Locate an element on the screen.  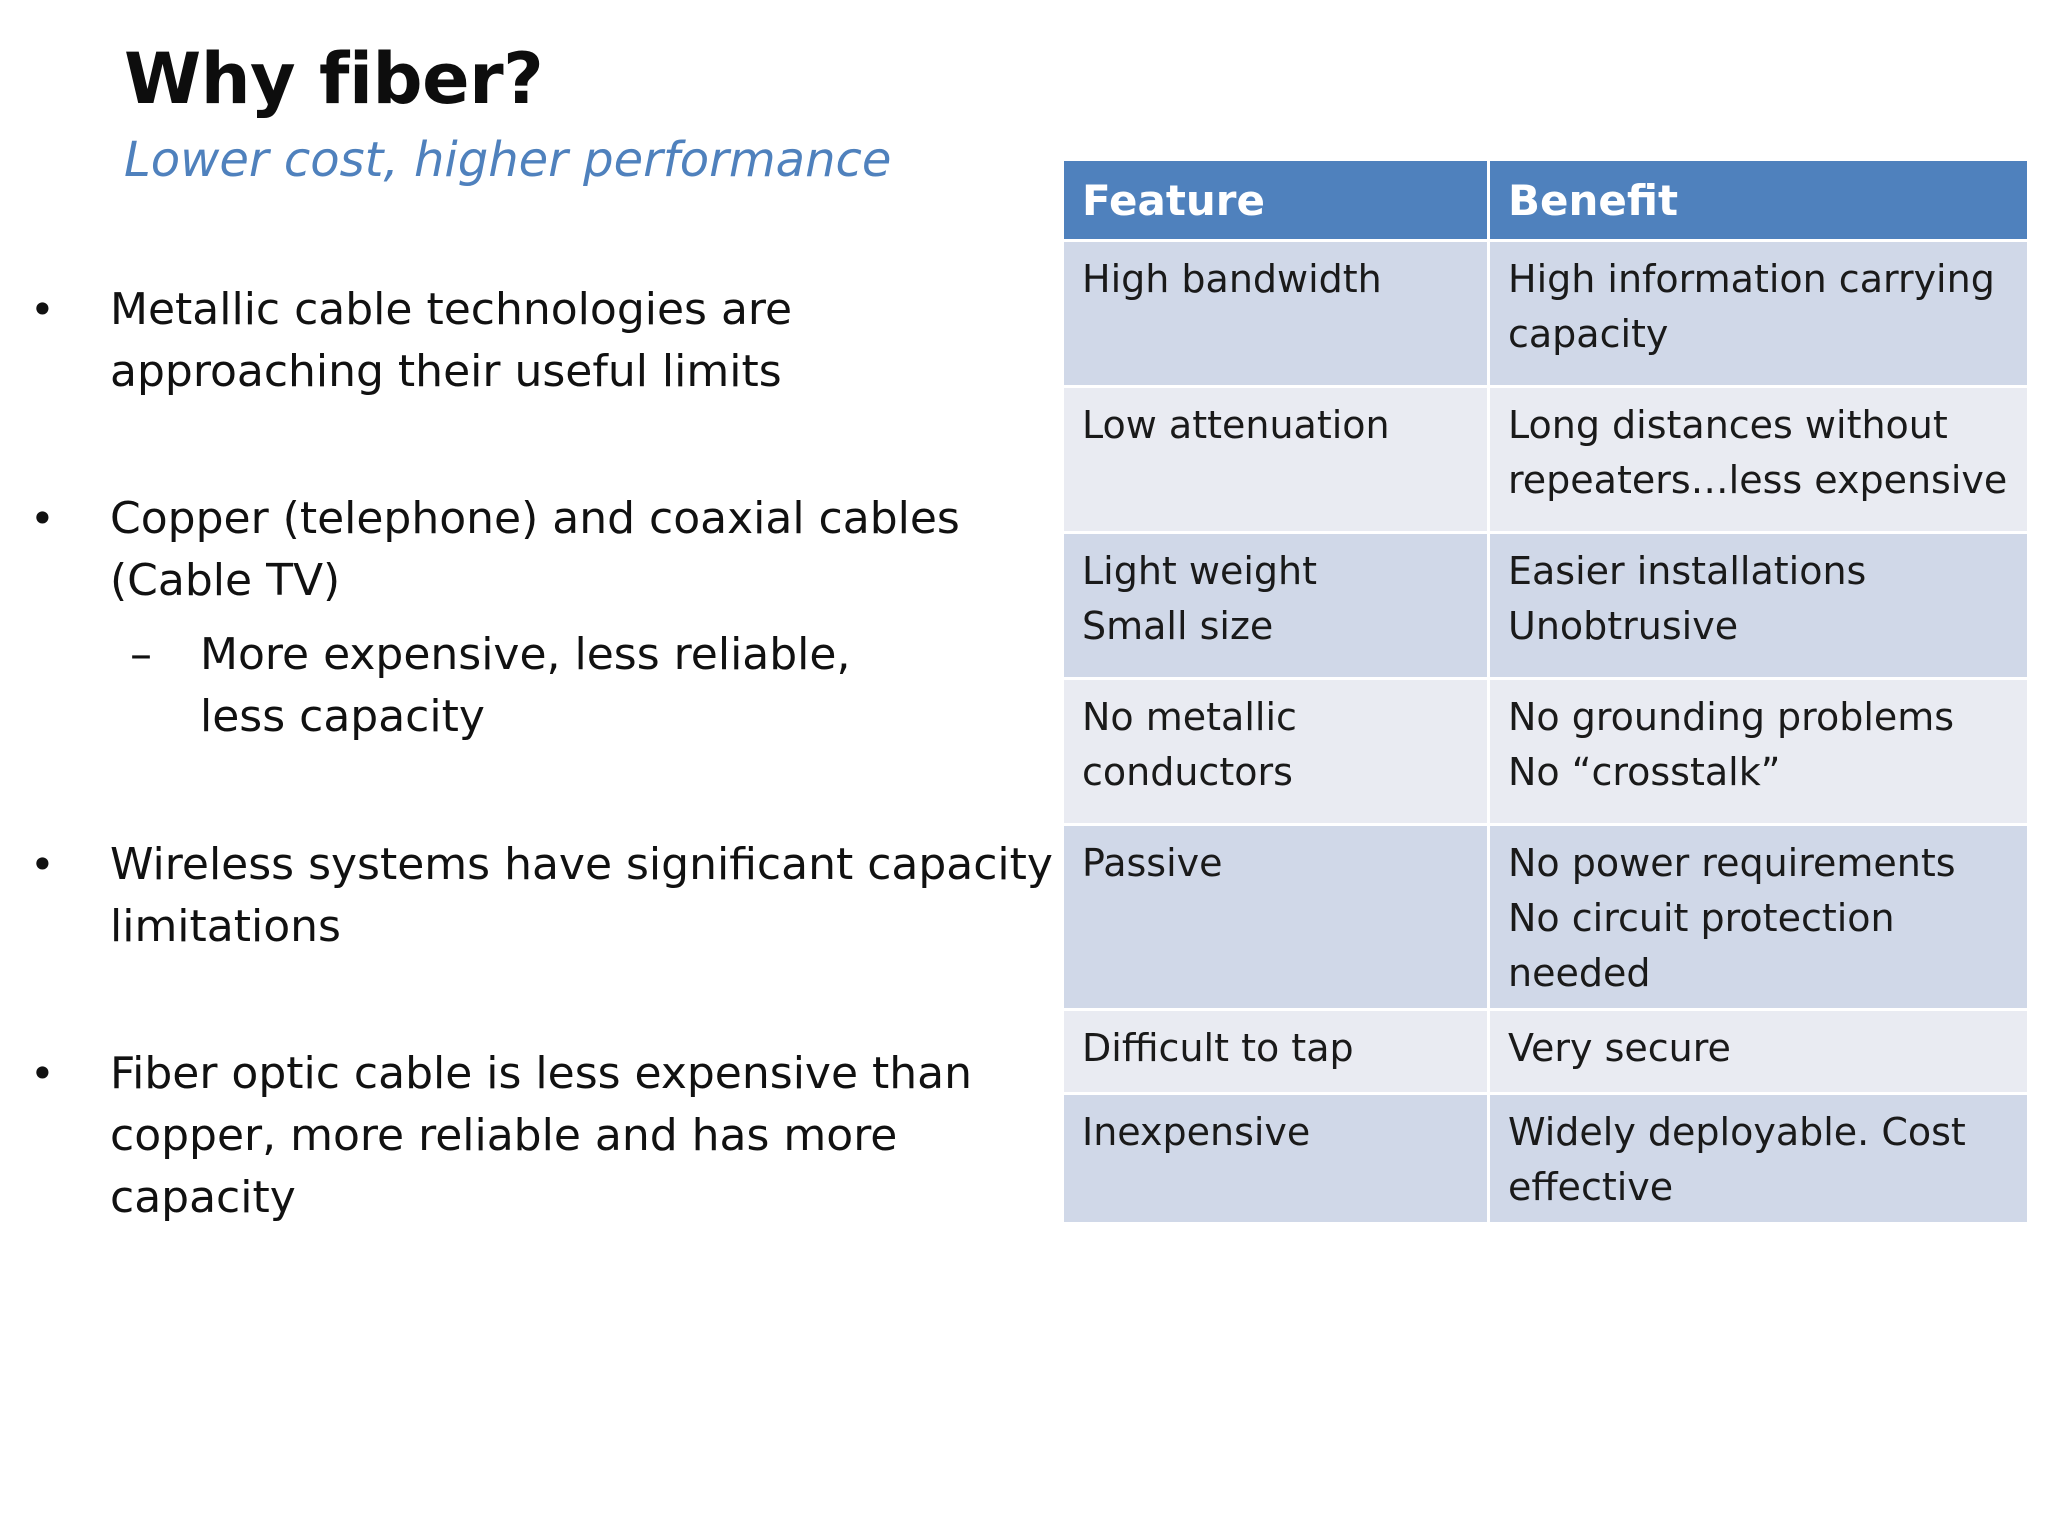
benefit-cell: High information carrying capacity is located at coordinates (1758, 313).